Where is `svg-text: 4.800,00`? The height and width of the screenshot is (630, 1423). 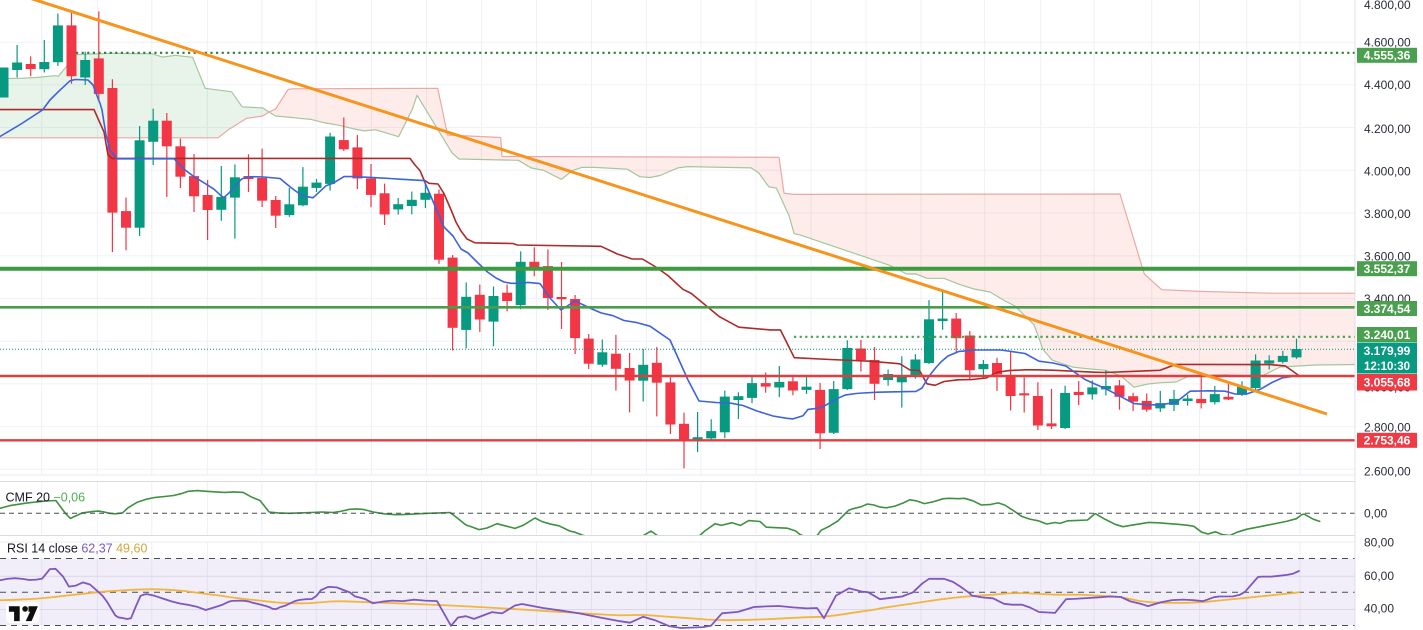 svg-text: 4.800,00 is located at coordinates (1387, 6).